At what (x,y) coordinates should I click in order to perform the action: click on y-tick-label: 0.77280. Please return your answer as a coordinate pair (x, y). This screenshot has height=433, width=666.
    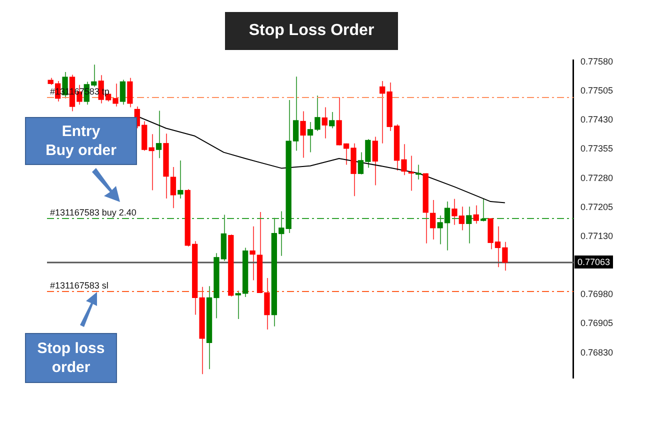
    Looking at the image, I should click on (597, 177).